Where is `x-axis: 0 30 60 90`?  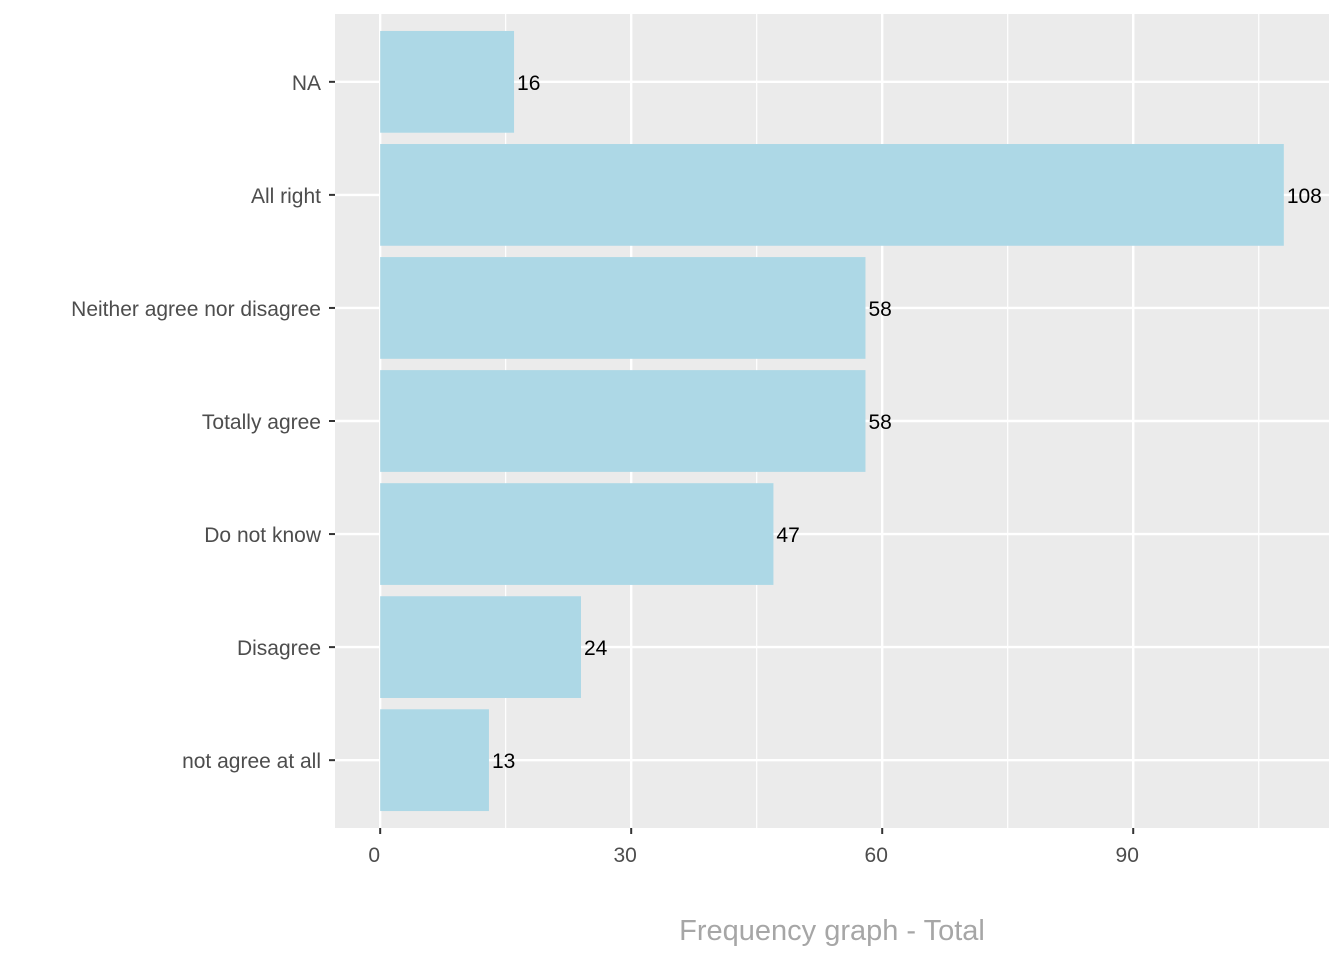 x-axis: 0 30 60 90 is located at coordinates (753, 847).